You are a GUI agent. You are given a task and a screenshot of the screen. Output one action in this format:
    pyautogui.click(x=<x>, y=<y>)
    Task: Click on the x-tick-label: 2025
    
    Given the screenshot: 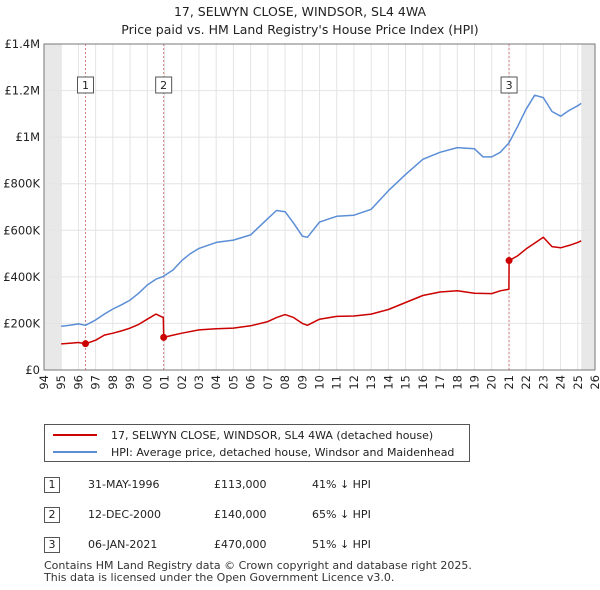 What is the action you would take?
    pyautogui.click(x=578, y=382)
    